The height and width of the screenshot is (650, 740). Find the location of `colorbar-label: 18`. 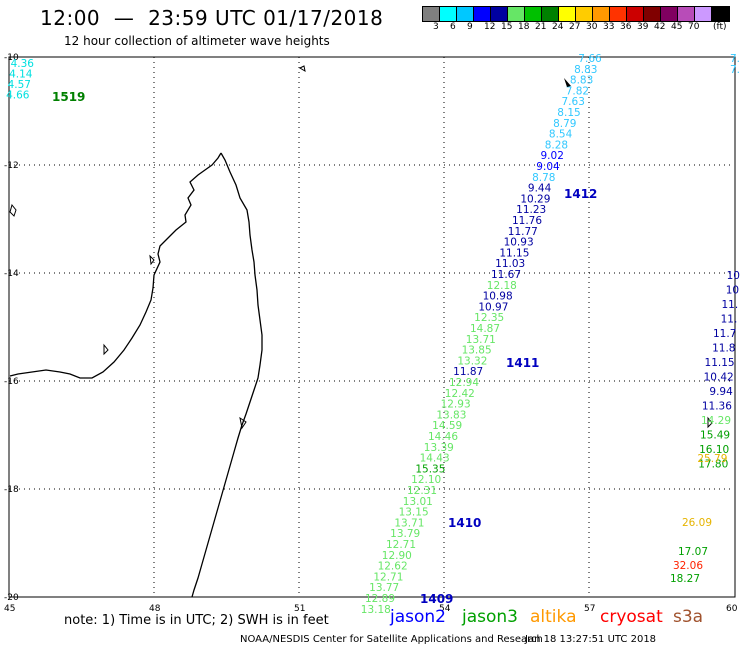

colorbar-label: 18 is located at coordinates (524, 27).